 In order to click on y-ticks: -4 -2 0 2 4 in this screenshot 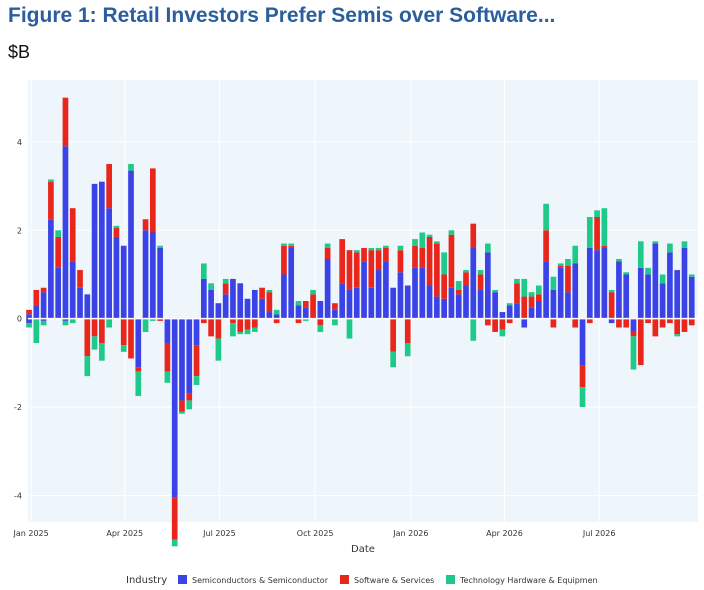, I will do `click(18, 319)`.